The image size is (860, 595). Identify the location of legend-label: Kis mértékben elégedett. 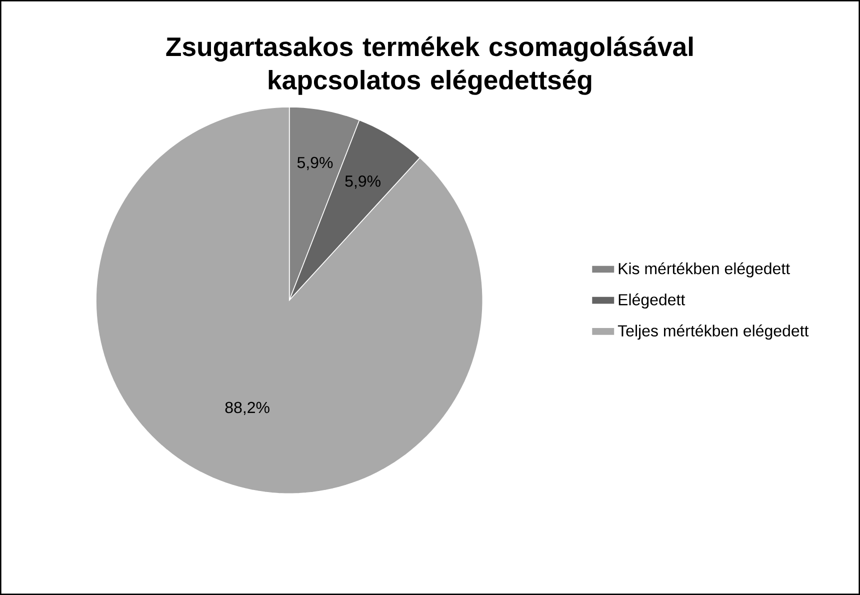
(704, 270).